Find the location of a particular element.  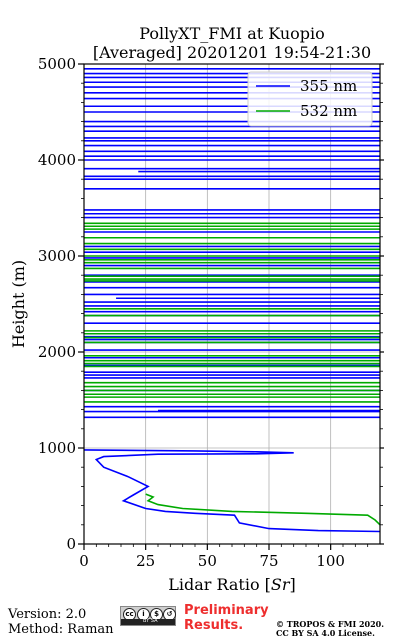

y-tick-label: 3000 is located at coordinates (57, 256).